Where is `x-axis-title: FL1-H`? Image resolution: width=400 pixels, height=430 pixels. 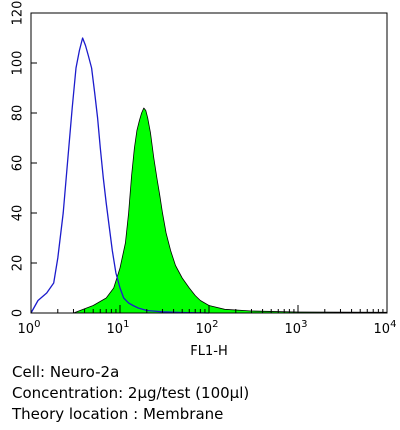 x-axis-title: FL1-H is located at coordinates (208, 351).